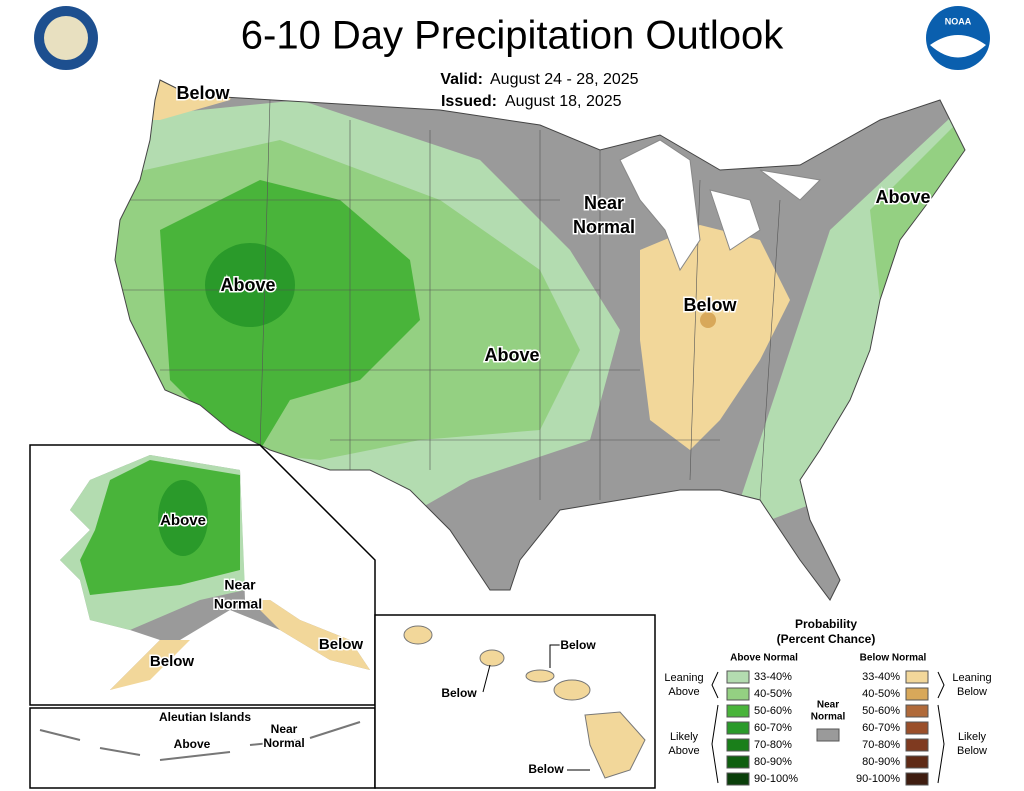 Image resolution: width=1024 pixels, height=791 pixels. I want to click on aleutian-inset, so click(202, 748).